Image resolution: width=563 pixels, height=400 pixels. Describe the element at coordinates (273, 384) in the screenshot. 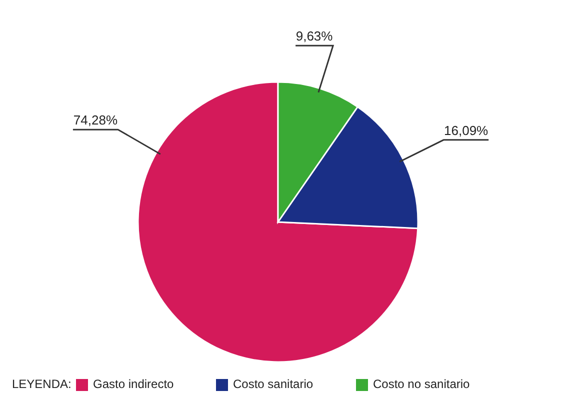

I see `legend-label: Costo sanitario` at that location.